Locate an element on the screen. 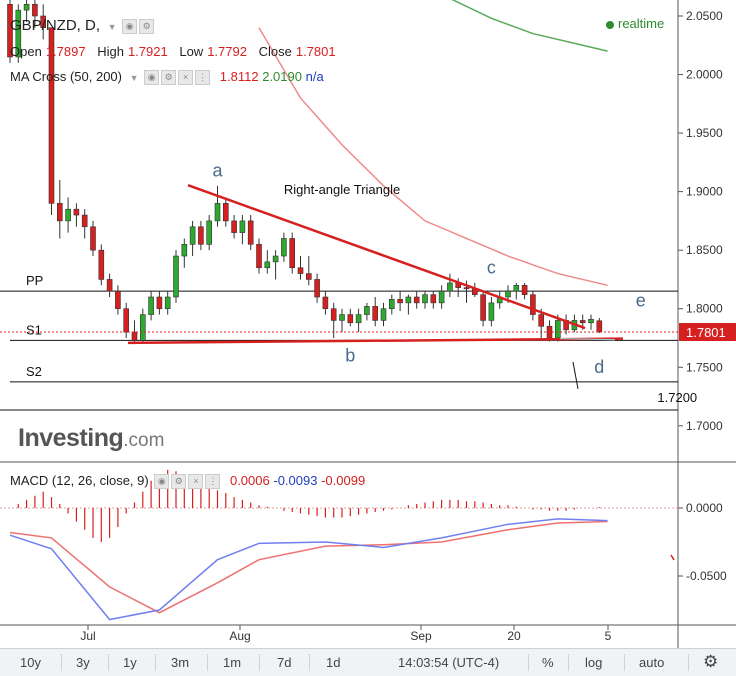  range-10y-button: 10y is located at coordinates (30, 662).